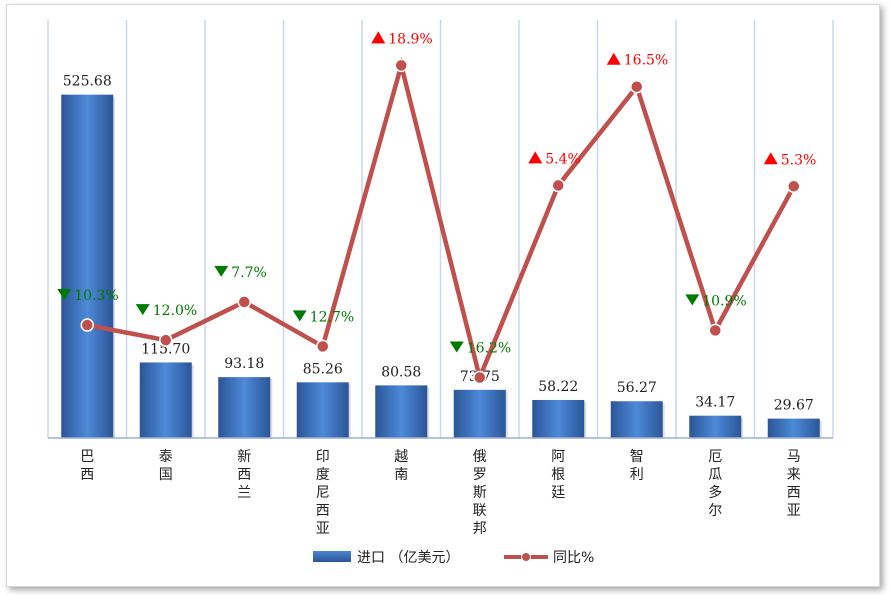  Describe the element at coordinates (175, 311) in the screenshot. I see `line-value-label: 12.0%` at that location.